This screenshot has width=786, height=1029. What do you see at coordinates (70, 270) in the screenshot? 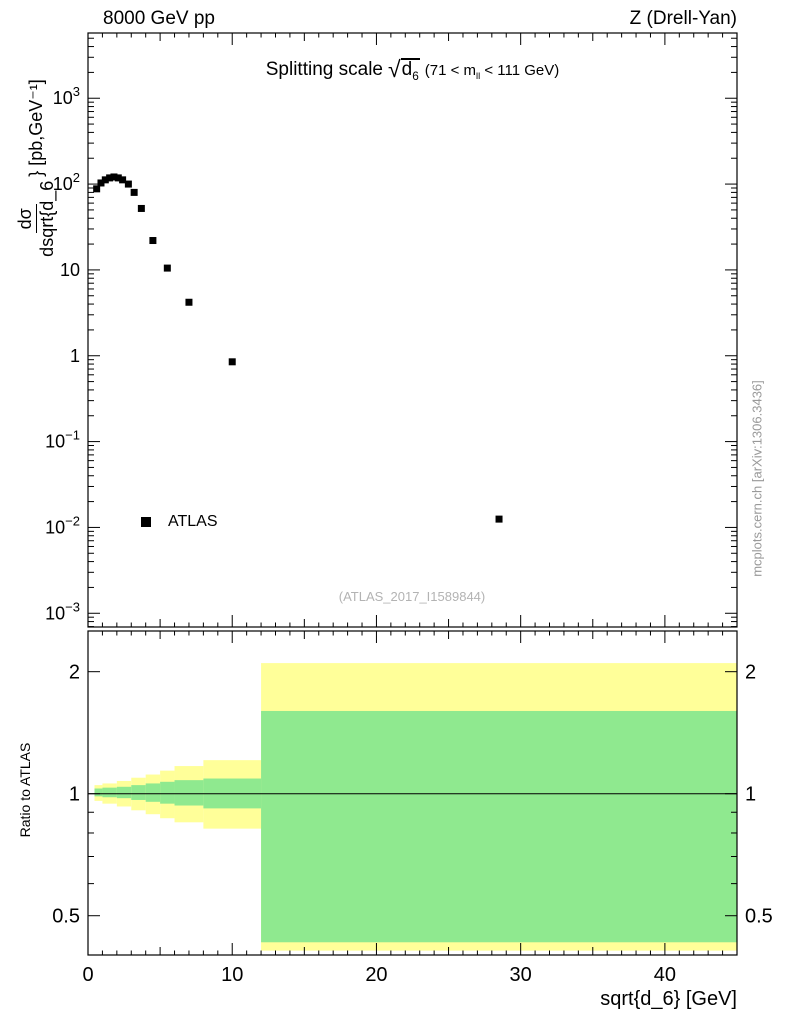
I see `y-tick-label: 10` at bounding box center [70, 270].